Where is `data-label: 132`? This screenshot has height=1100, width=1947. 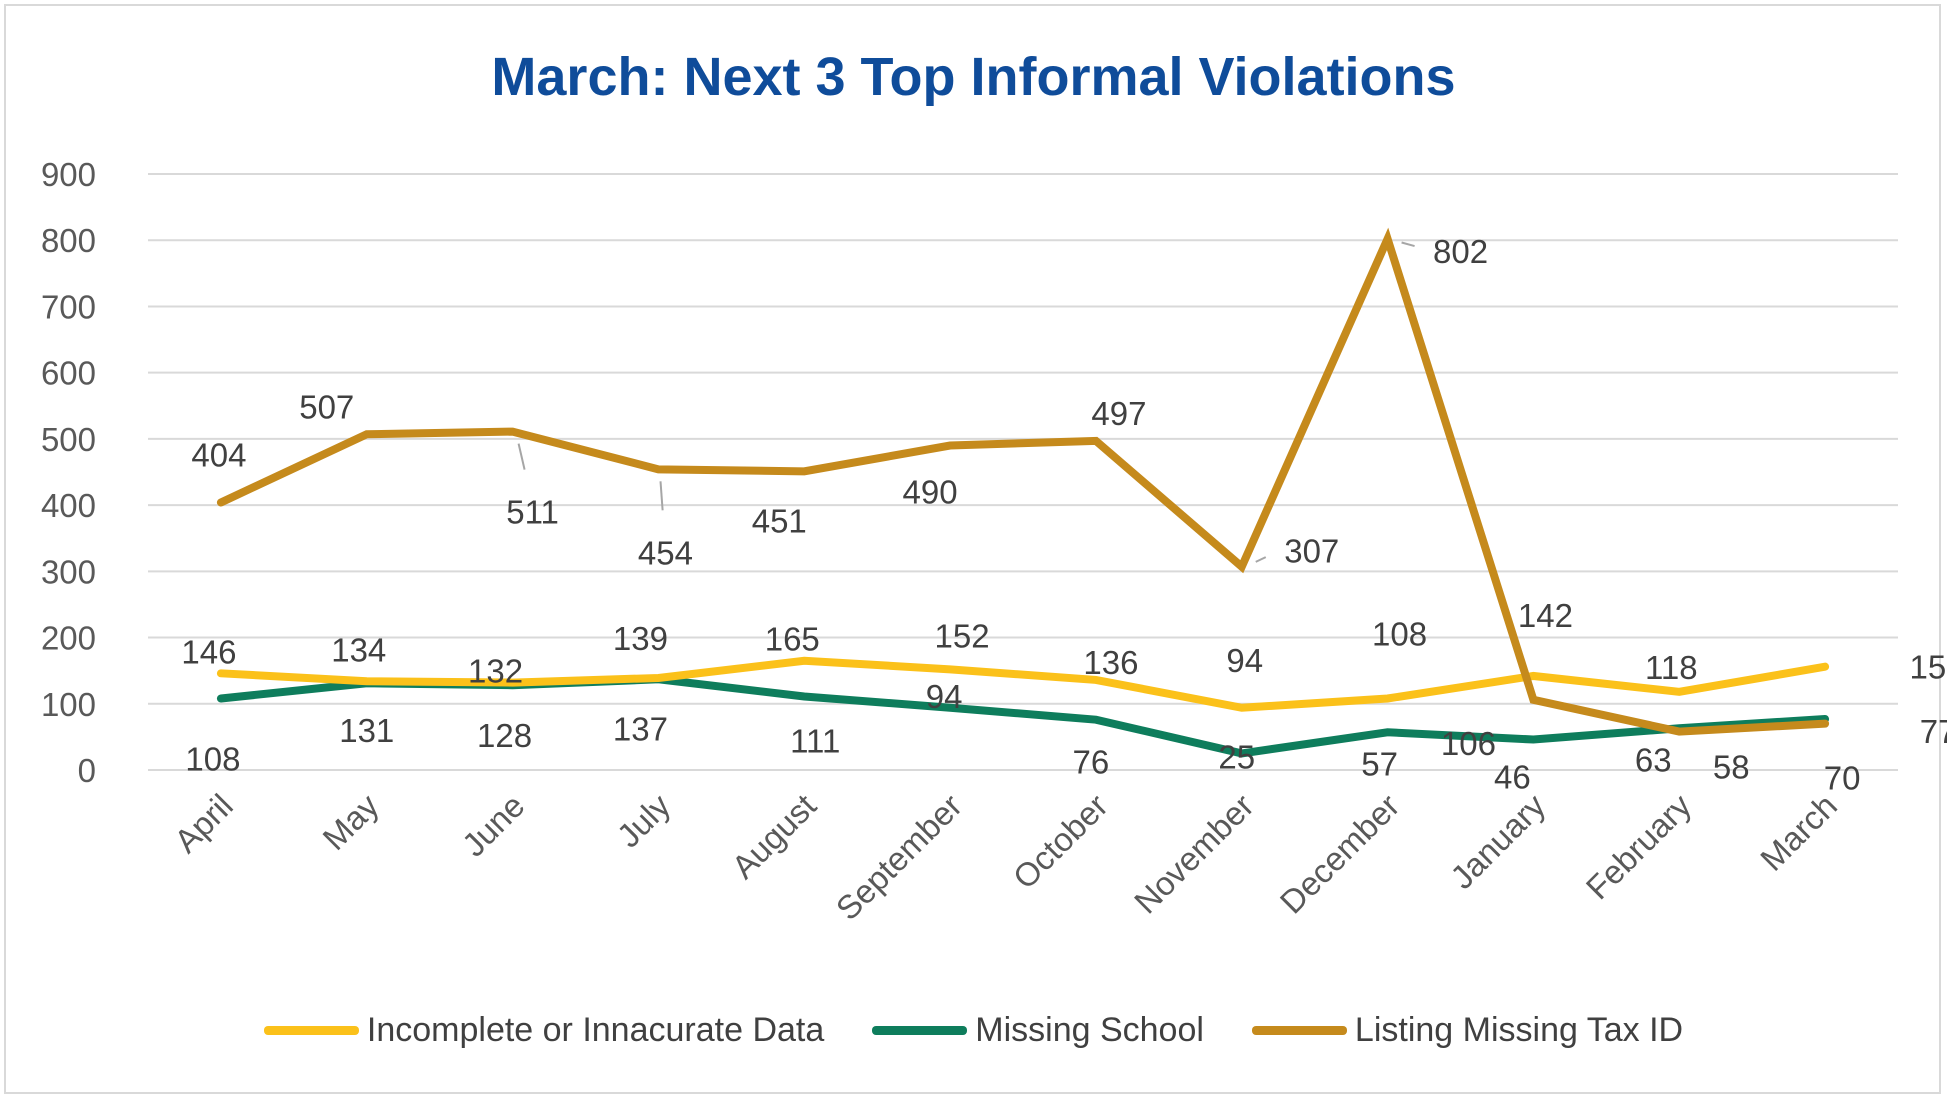
data-label: 132 is located at coordinates (495, 671).